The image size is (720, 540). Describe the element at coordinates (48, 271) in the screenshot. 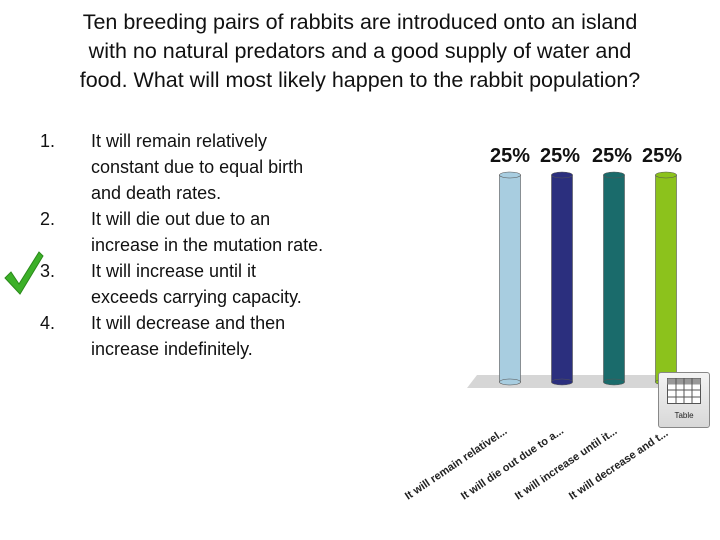

I see `answer-number: 3.` at that location.